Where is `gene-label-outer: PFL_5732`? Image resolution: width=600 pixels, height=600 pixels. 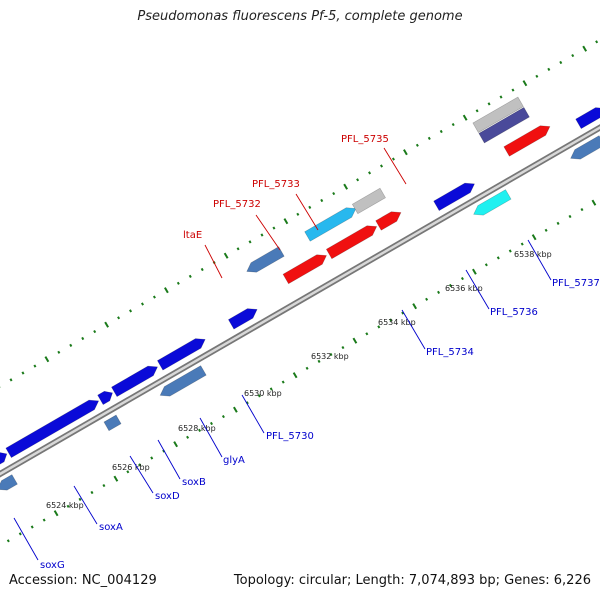
gene-label-outer: PFL_5732 is located at coordinates (237, 204).